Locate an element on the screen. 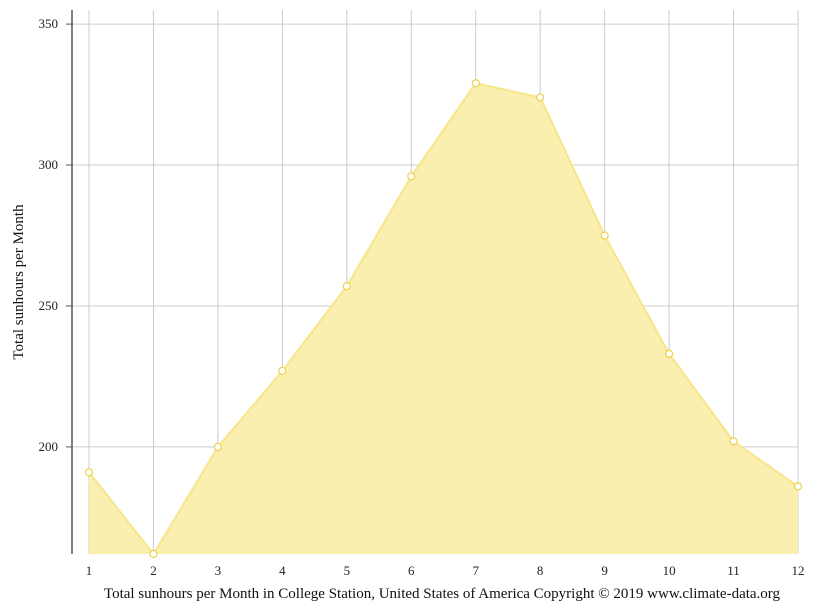 This screenshot has width=815, height=611. y-tick-label: 300 is located at coordinates (49, 164).